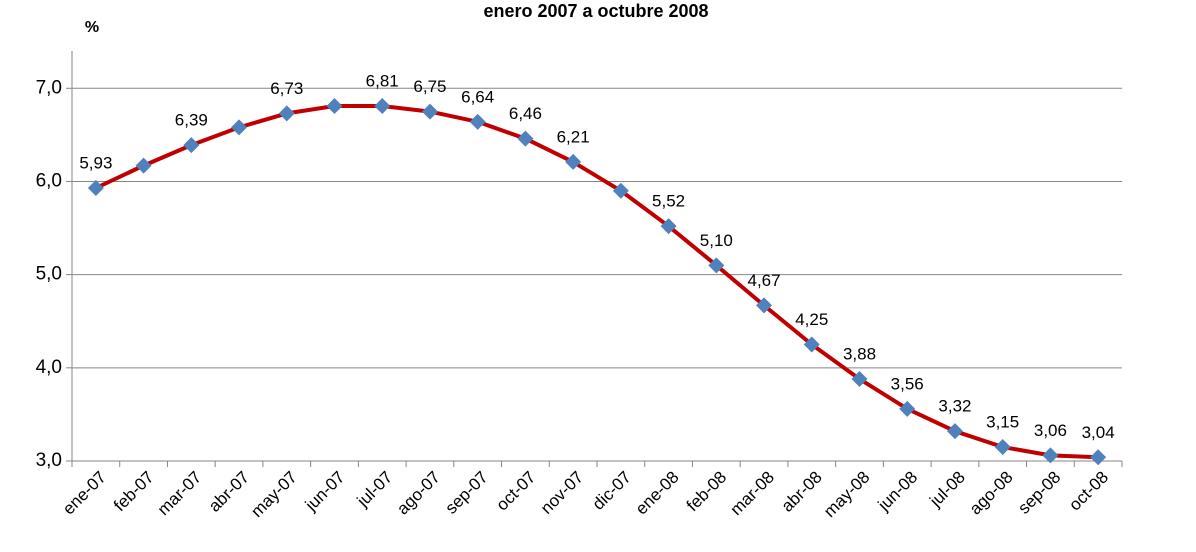 This screenshot has width=1196, height=552. Describe the element at coordinates (573, 136) in the screenshot. I see `data-label: 6,21` at that location.